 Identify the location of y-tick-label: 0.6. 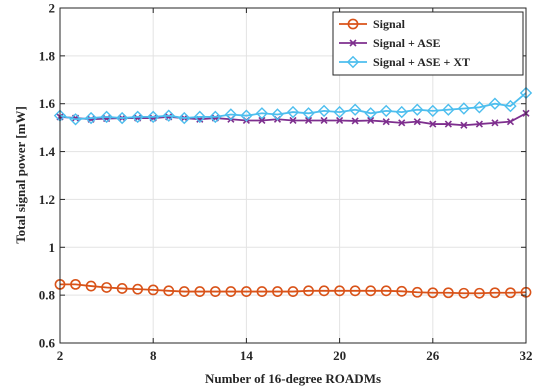
(47, 343).